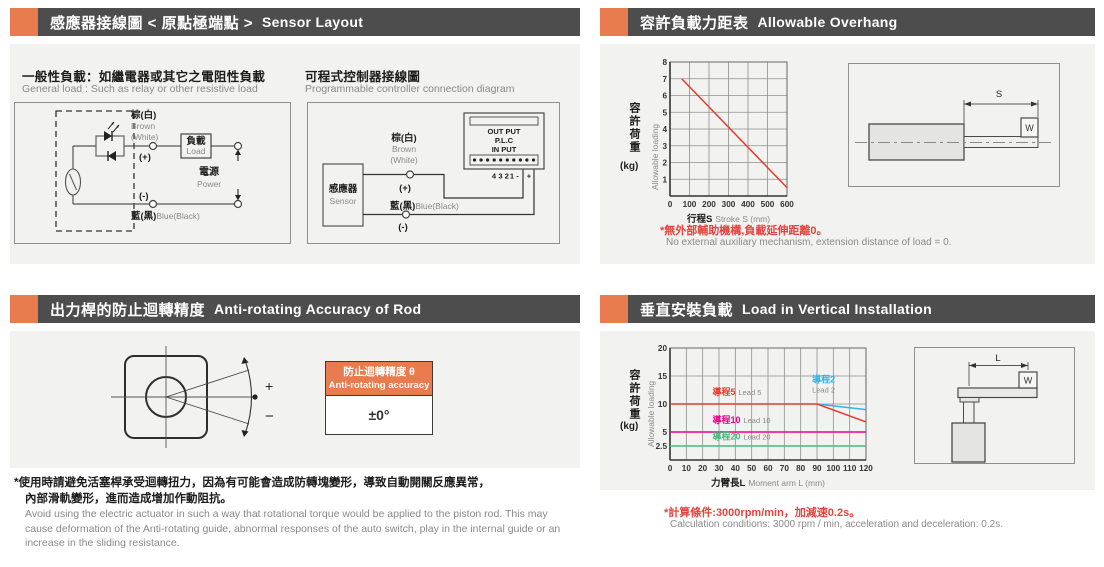 The width and height of the screenshot is (1104, 567). Describe the element at coordinates (785, 468) in the screenshot. I see `svg-text: 70` at that location.